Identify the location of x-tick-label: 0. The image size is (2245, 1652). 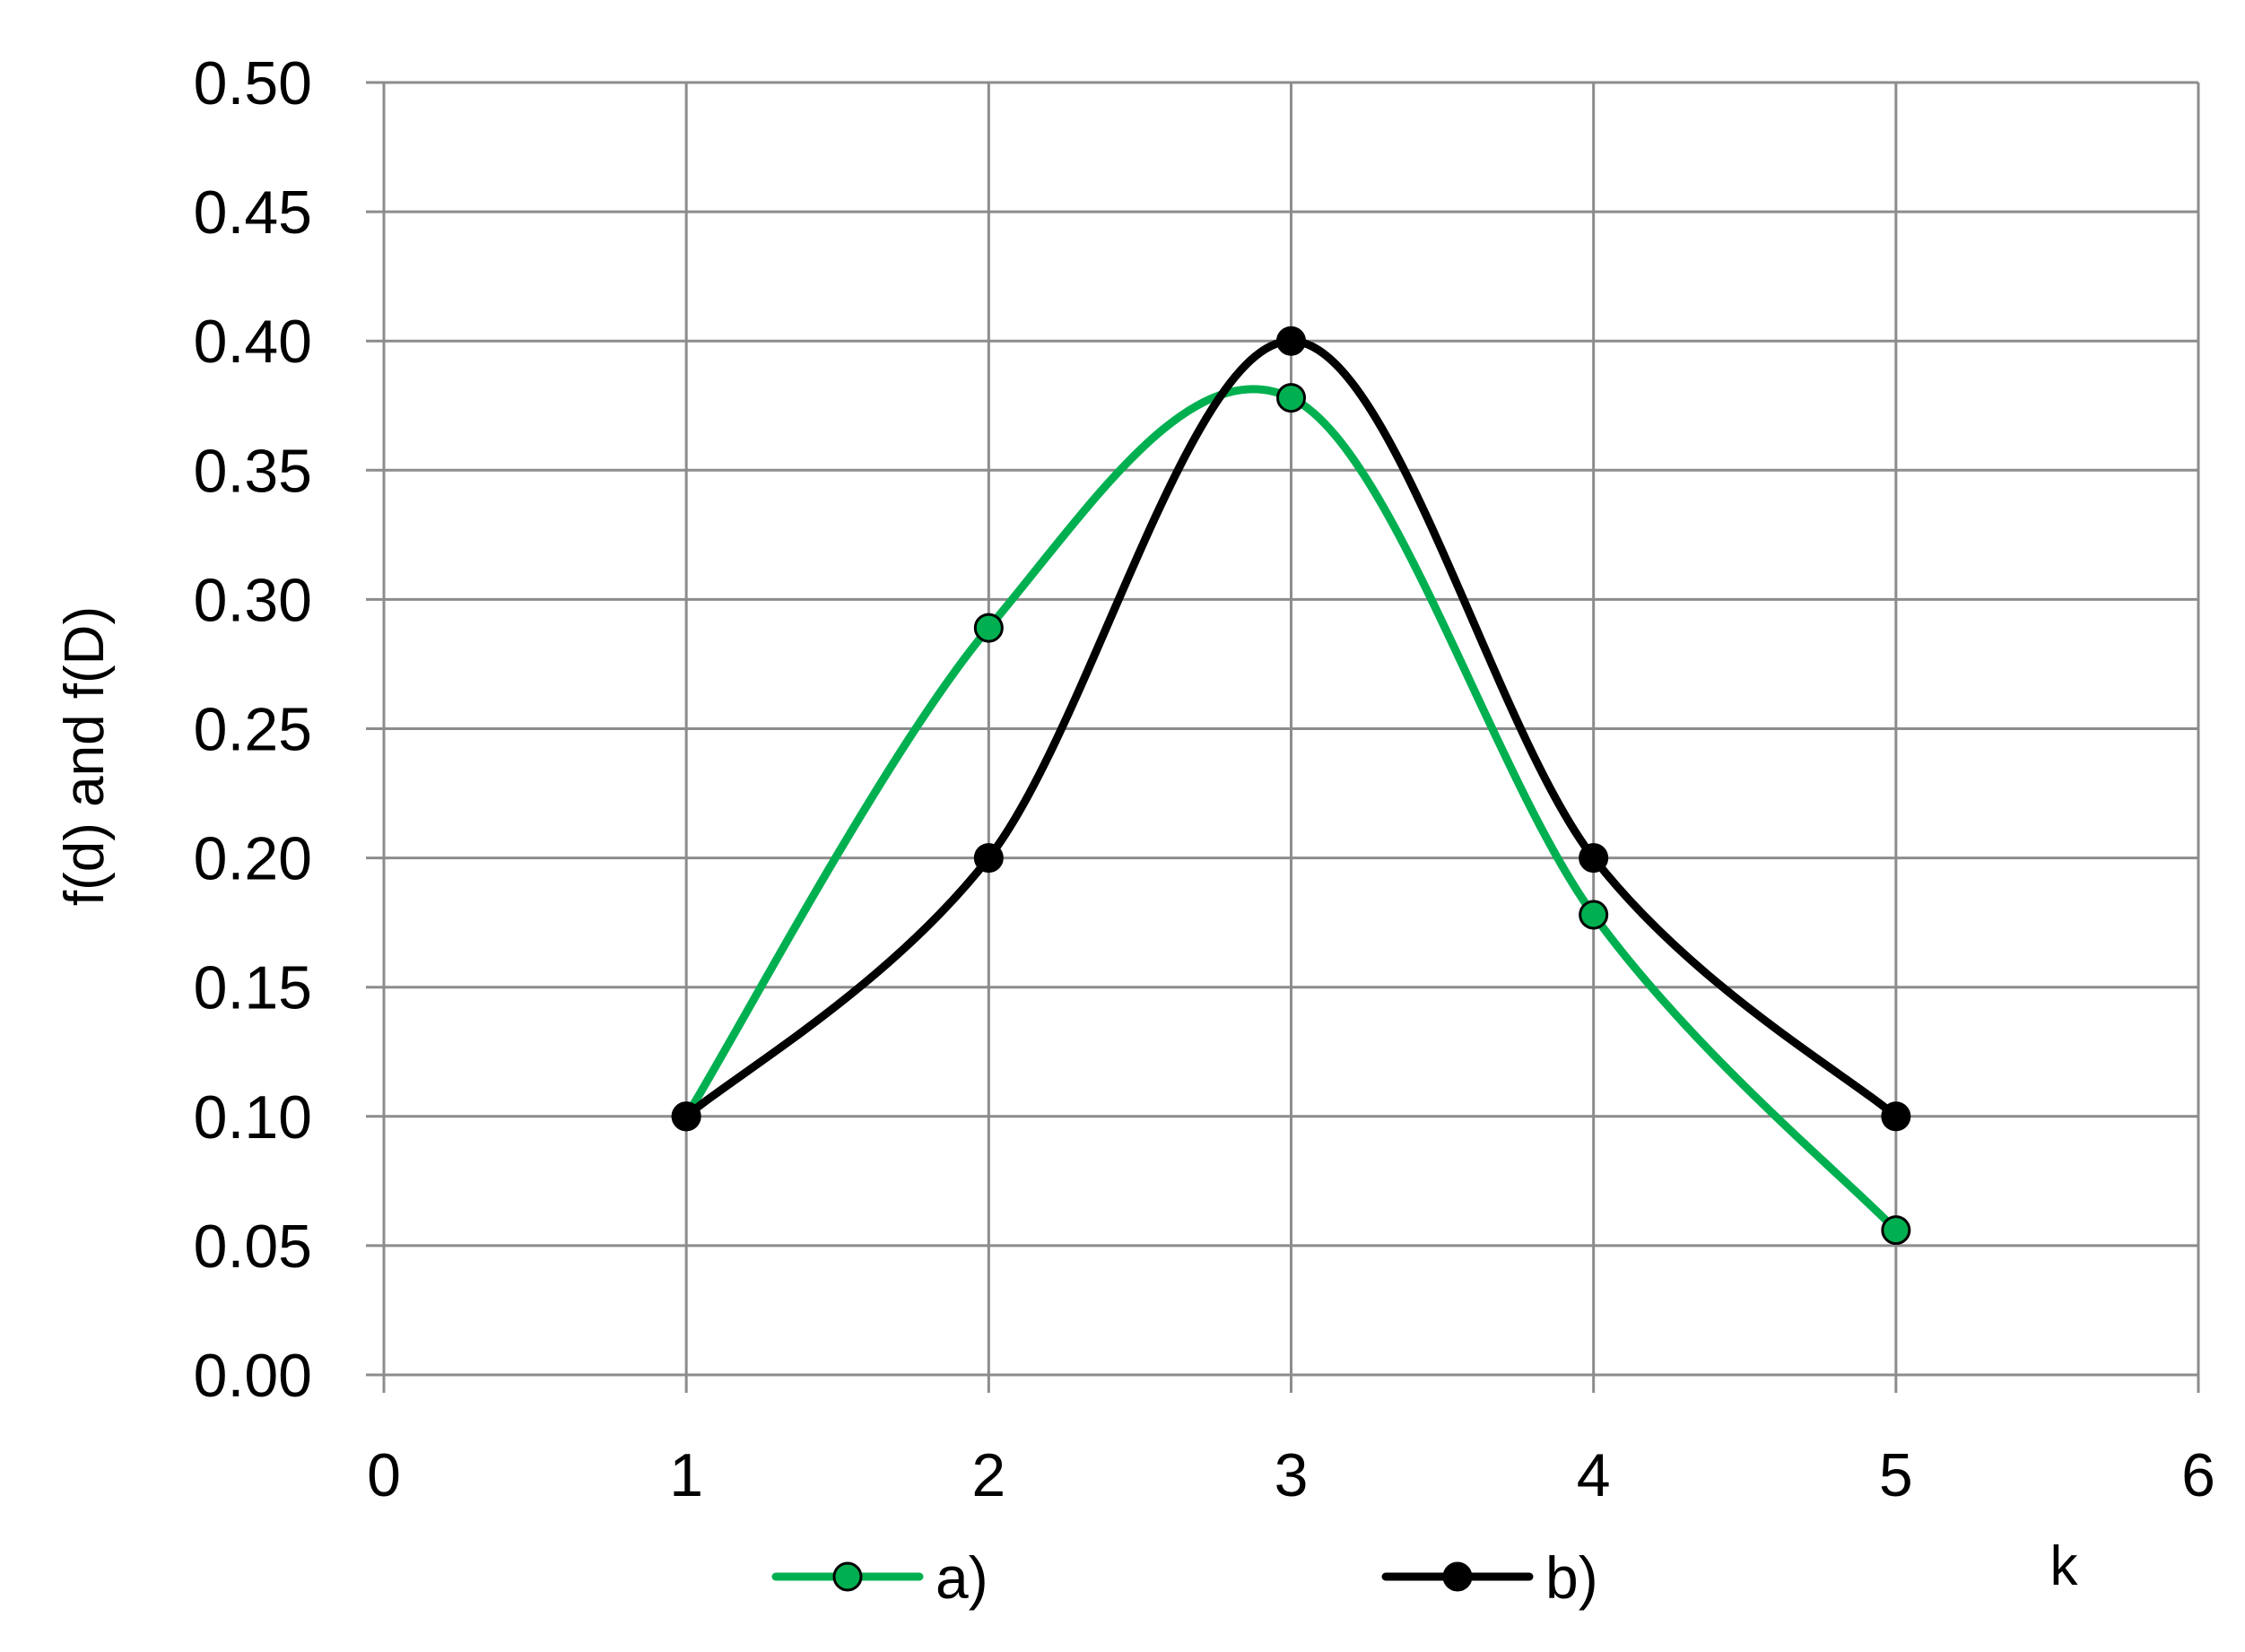
(384, 1475).